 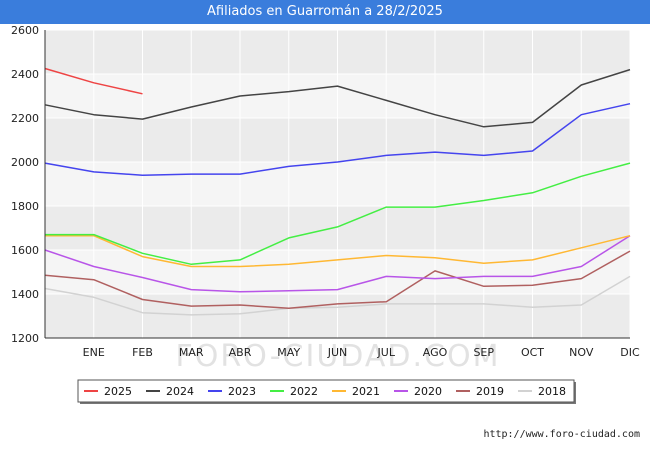 I want to click on y-tick-label: 2600, so click(x=25, y=30).